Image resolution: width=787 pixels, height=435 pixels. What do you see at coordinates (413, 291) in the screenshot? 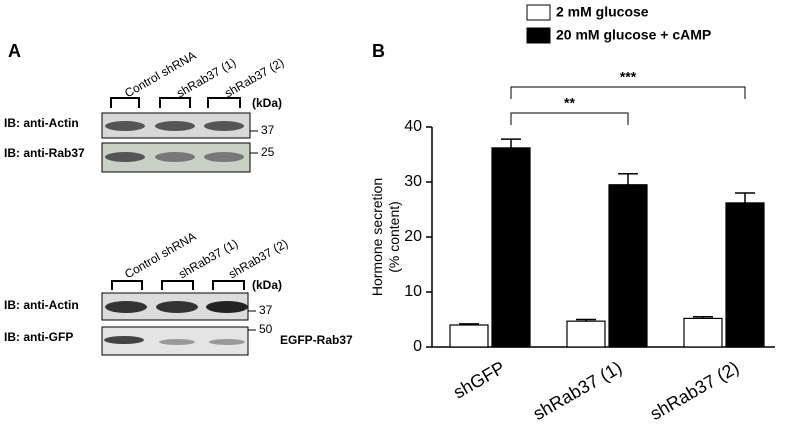
I see `y-tick-label: 10` at bounding box center [413, 291].